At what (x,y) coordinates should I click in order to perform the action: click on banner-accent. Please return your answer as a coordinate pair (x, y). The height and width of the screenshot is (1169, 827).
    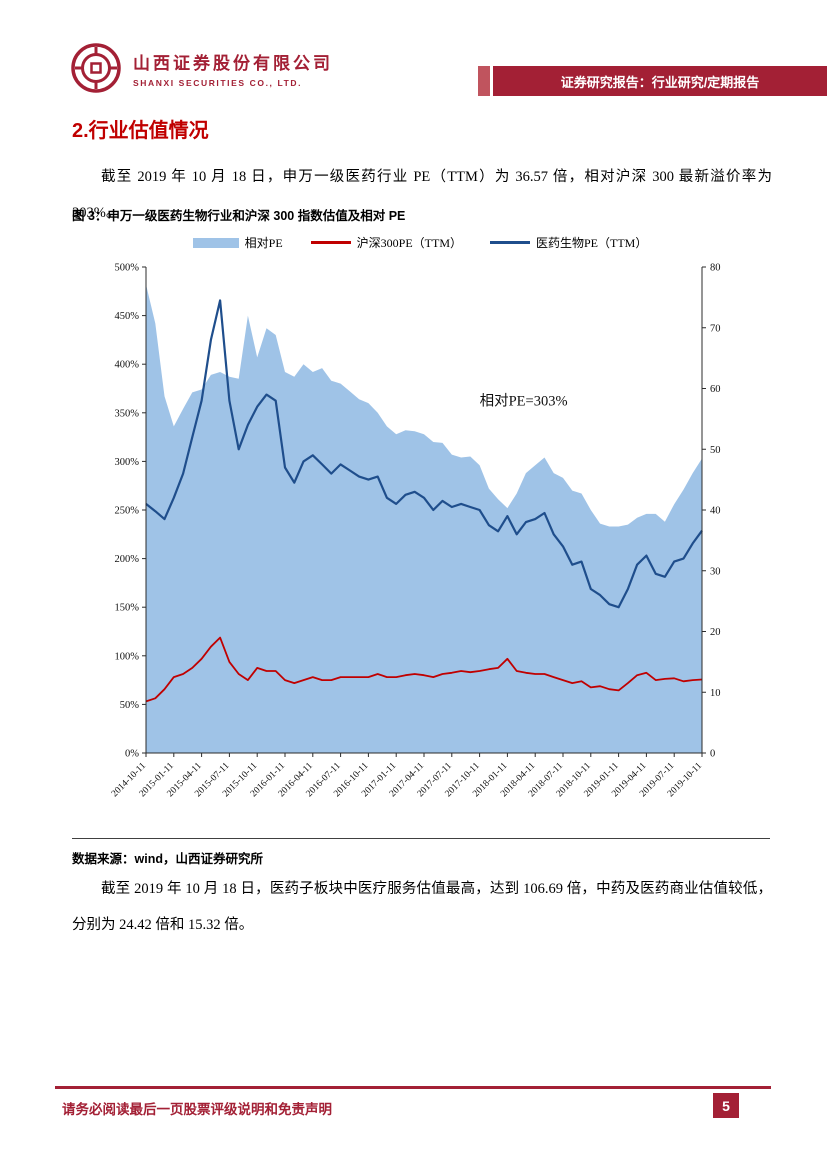
    Looking at the image, I should click on (484, 81).